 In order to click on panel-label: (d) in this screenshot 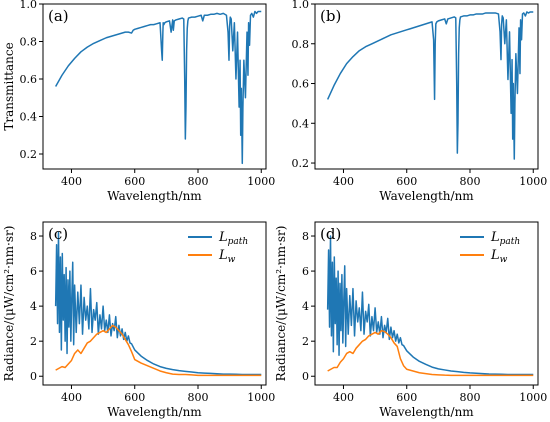, I will do `click(330, 234)`.